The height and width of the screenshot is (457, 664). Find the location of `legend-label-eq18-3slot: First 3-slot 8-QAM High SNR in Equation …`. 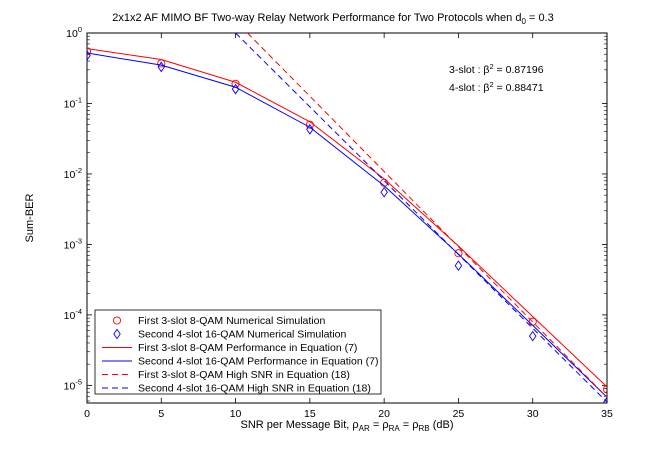

legend-label-eq18-3slot: First 3-slot 8-QAM High SNR in Equation … is located at coordinates (244, 375).